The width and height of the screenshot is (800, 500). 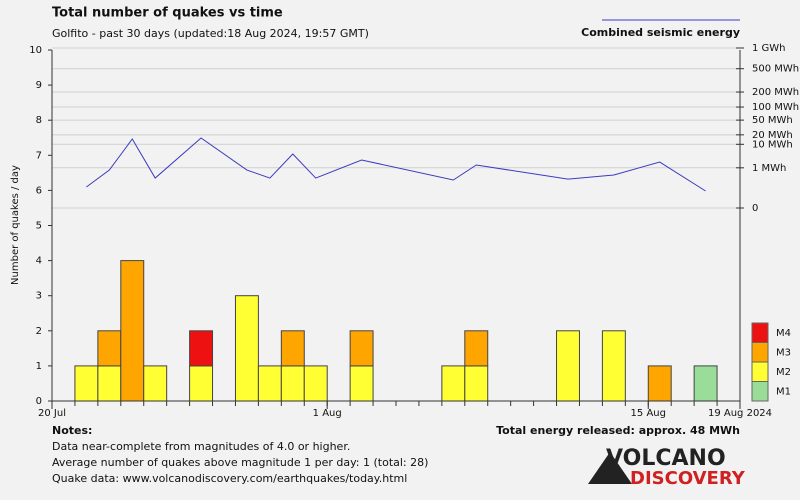 I want to click on y2-tick-label: 10 MWh, so click(x=772, y=144).